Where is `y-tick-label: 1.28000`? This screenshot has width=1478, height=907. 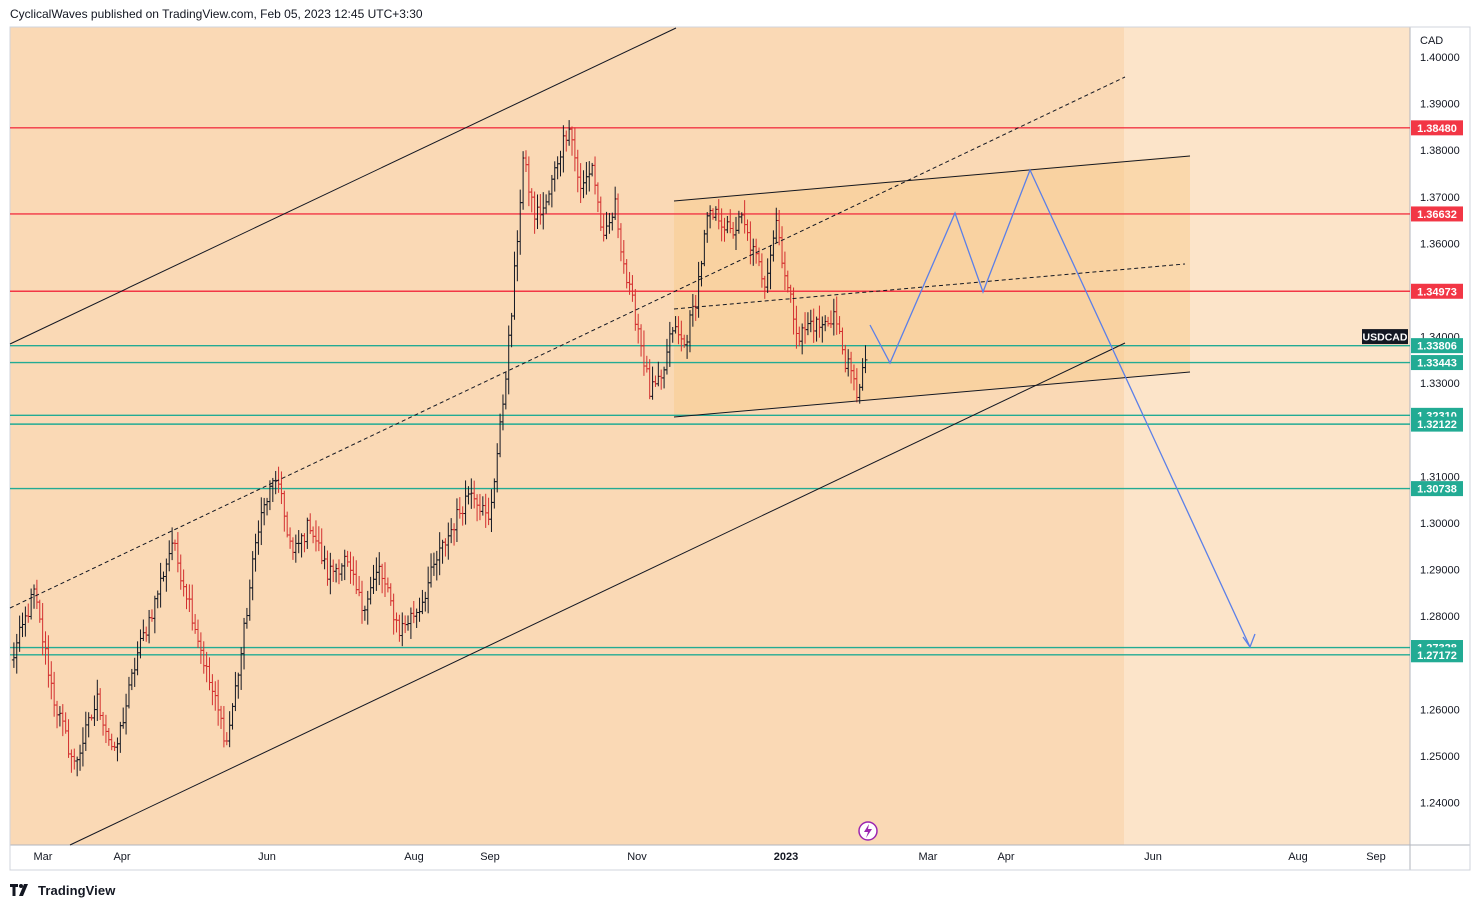 y-tick-label: 1.28000 is located at coordinates (1440, 617).